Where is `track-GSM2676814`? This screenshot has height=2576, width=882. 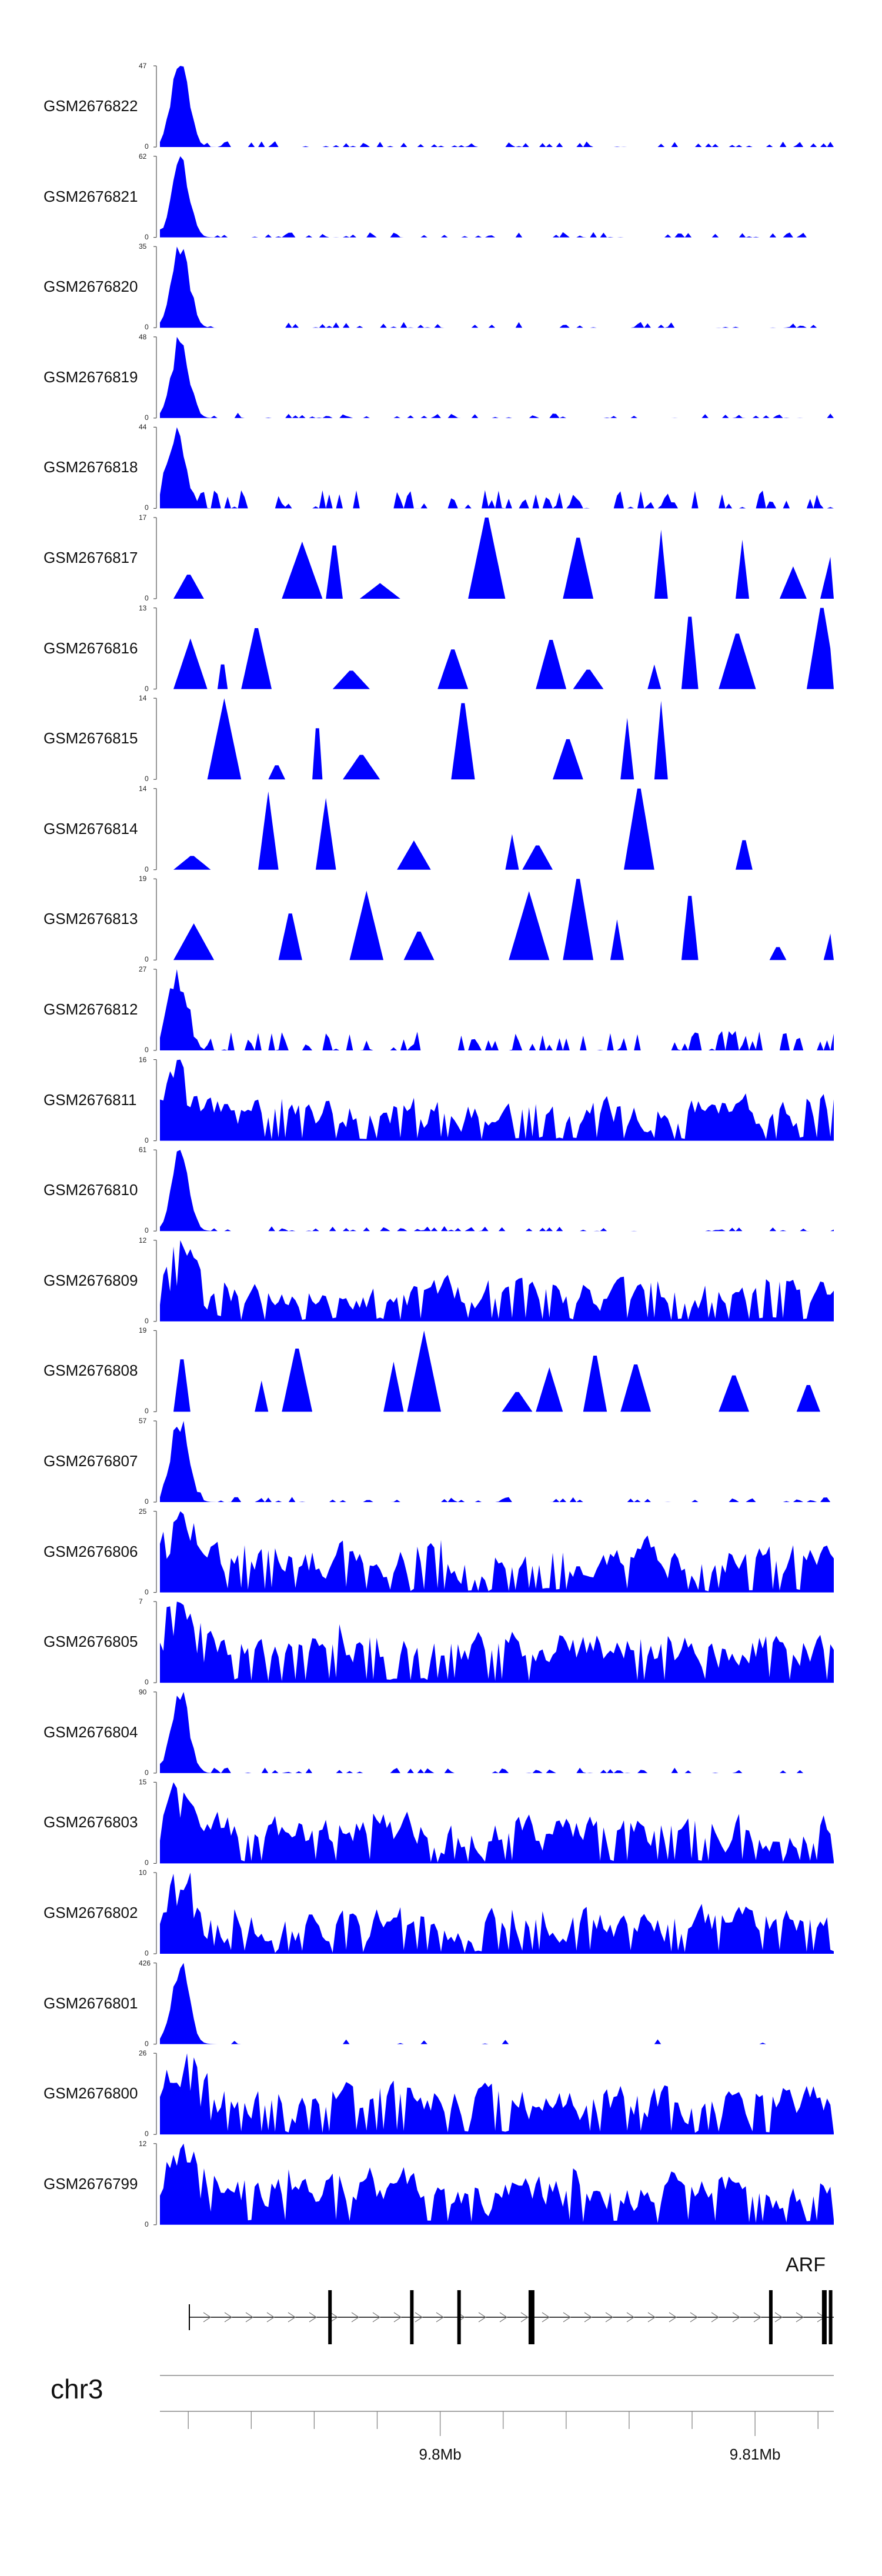 track-GSM2676814 is located at coordinates (493, 829).